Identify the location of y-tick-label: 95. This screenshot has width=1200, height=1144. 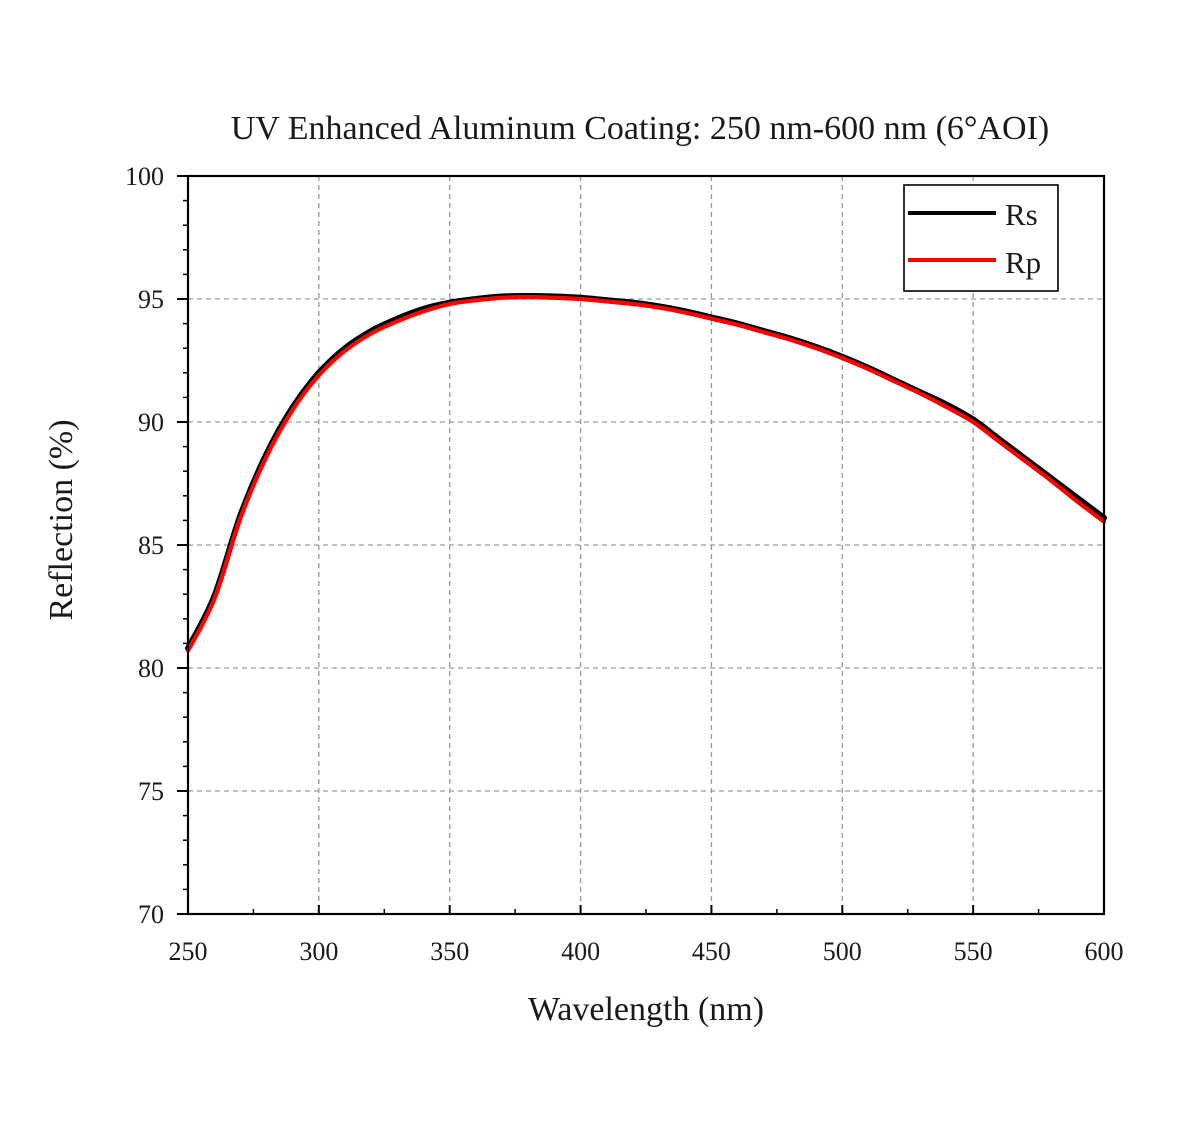
(151, 299).